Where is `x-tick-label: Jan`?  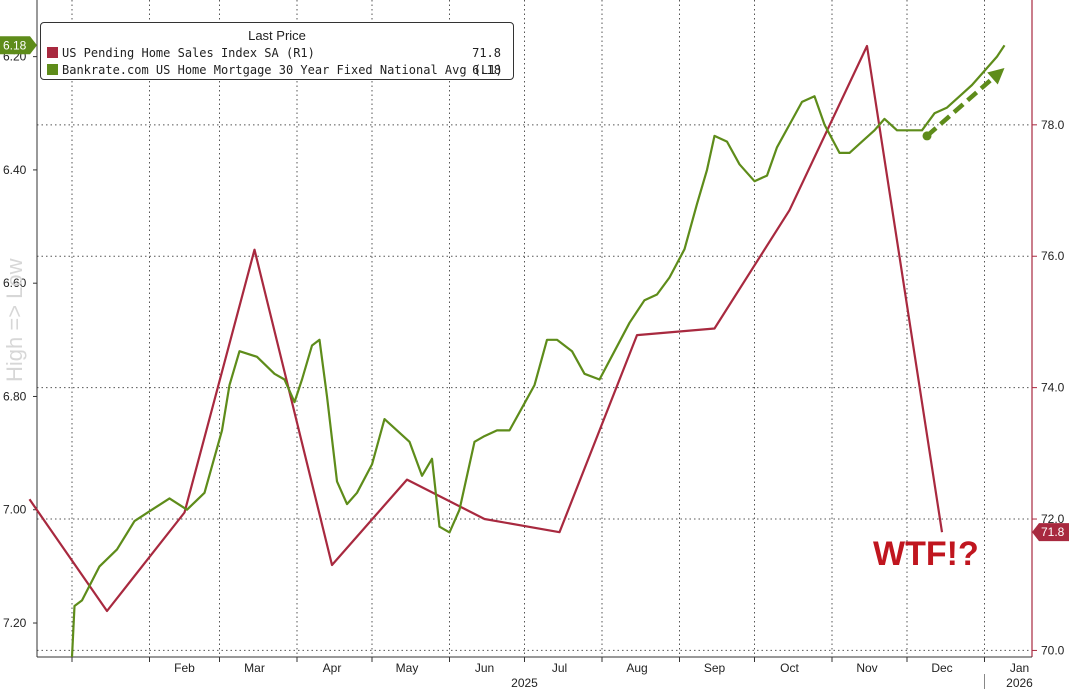
x-tick-label: Jan is located at coordinates (1019, 668).